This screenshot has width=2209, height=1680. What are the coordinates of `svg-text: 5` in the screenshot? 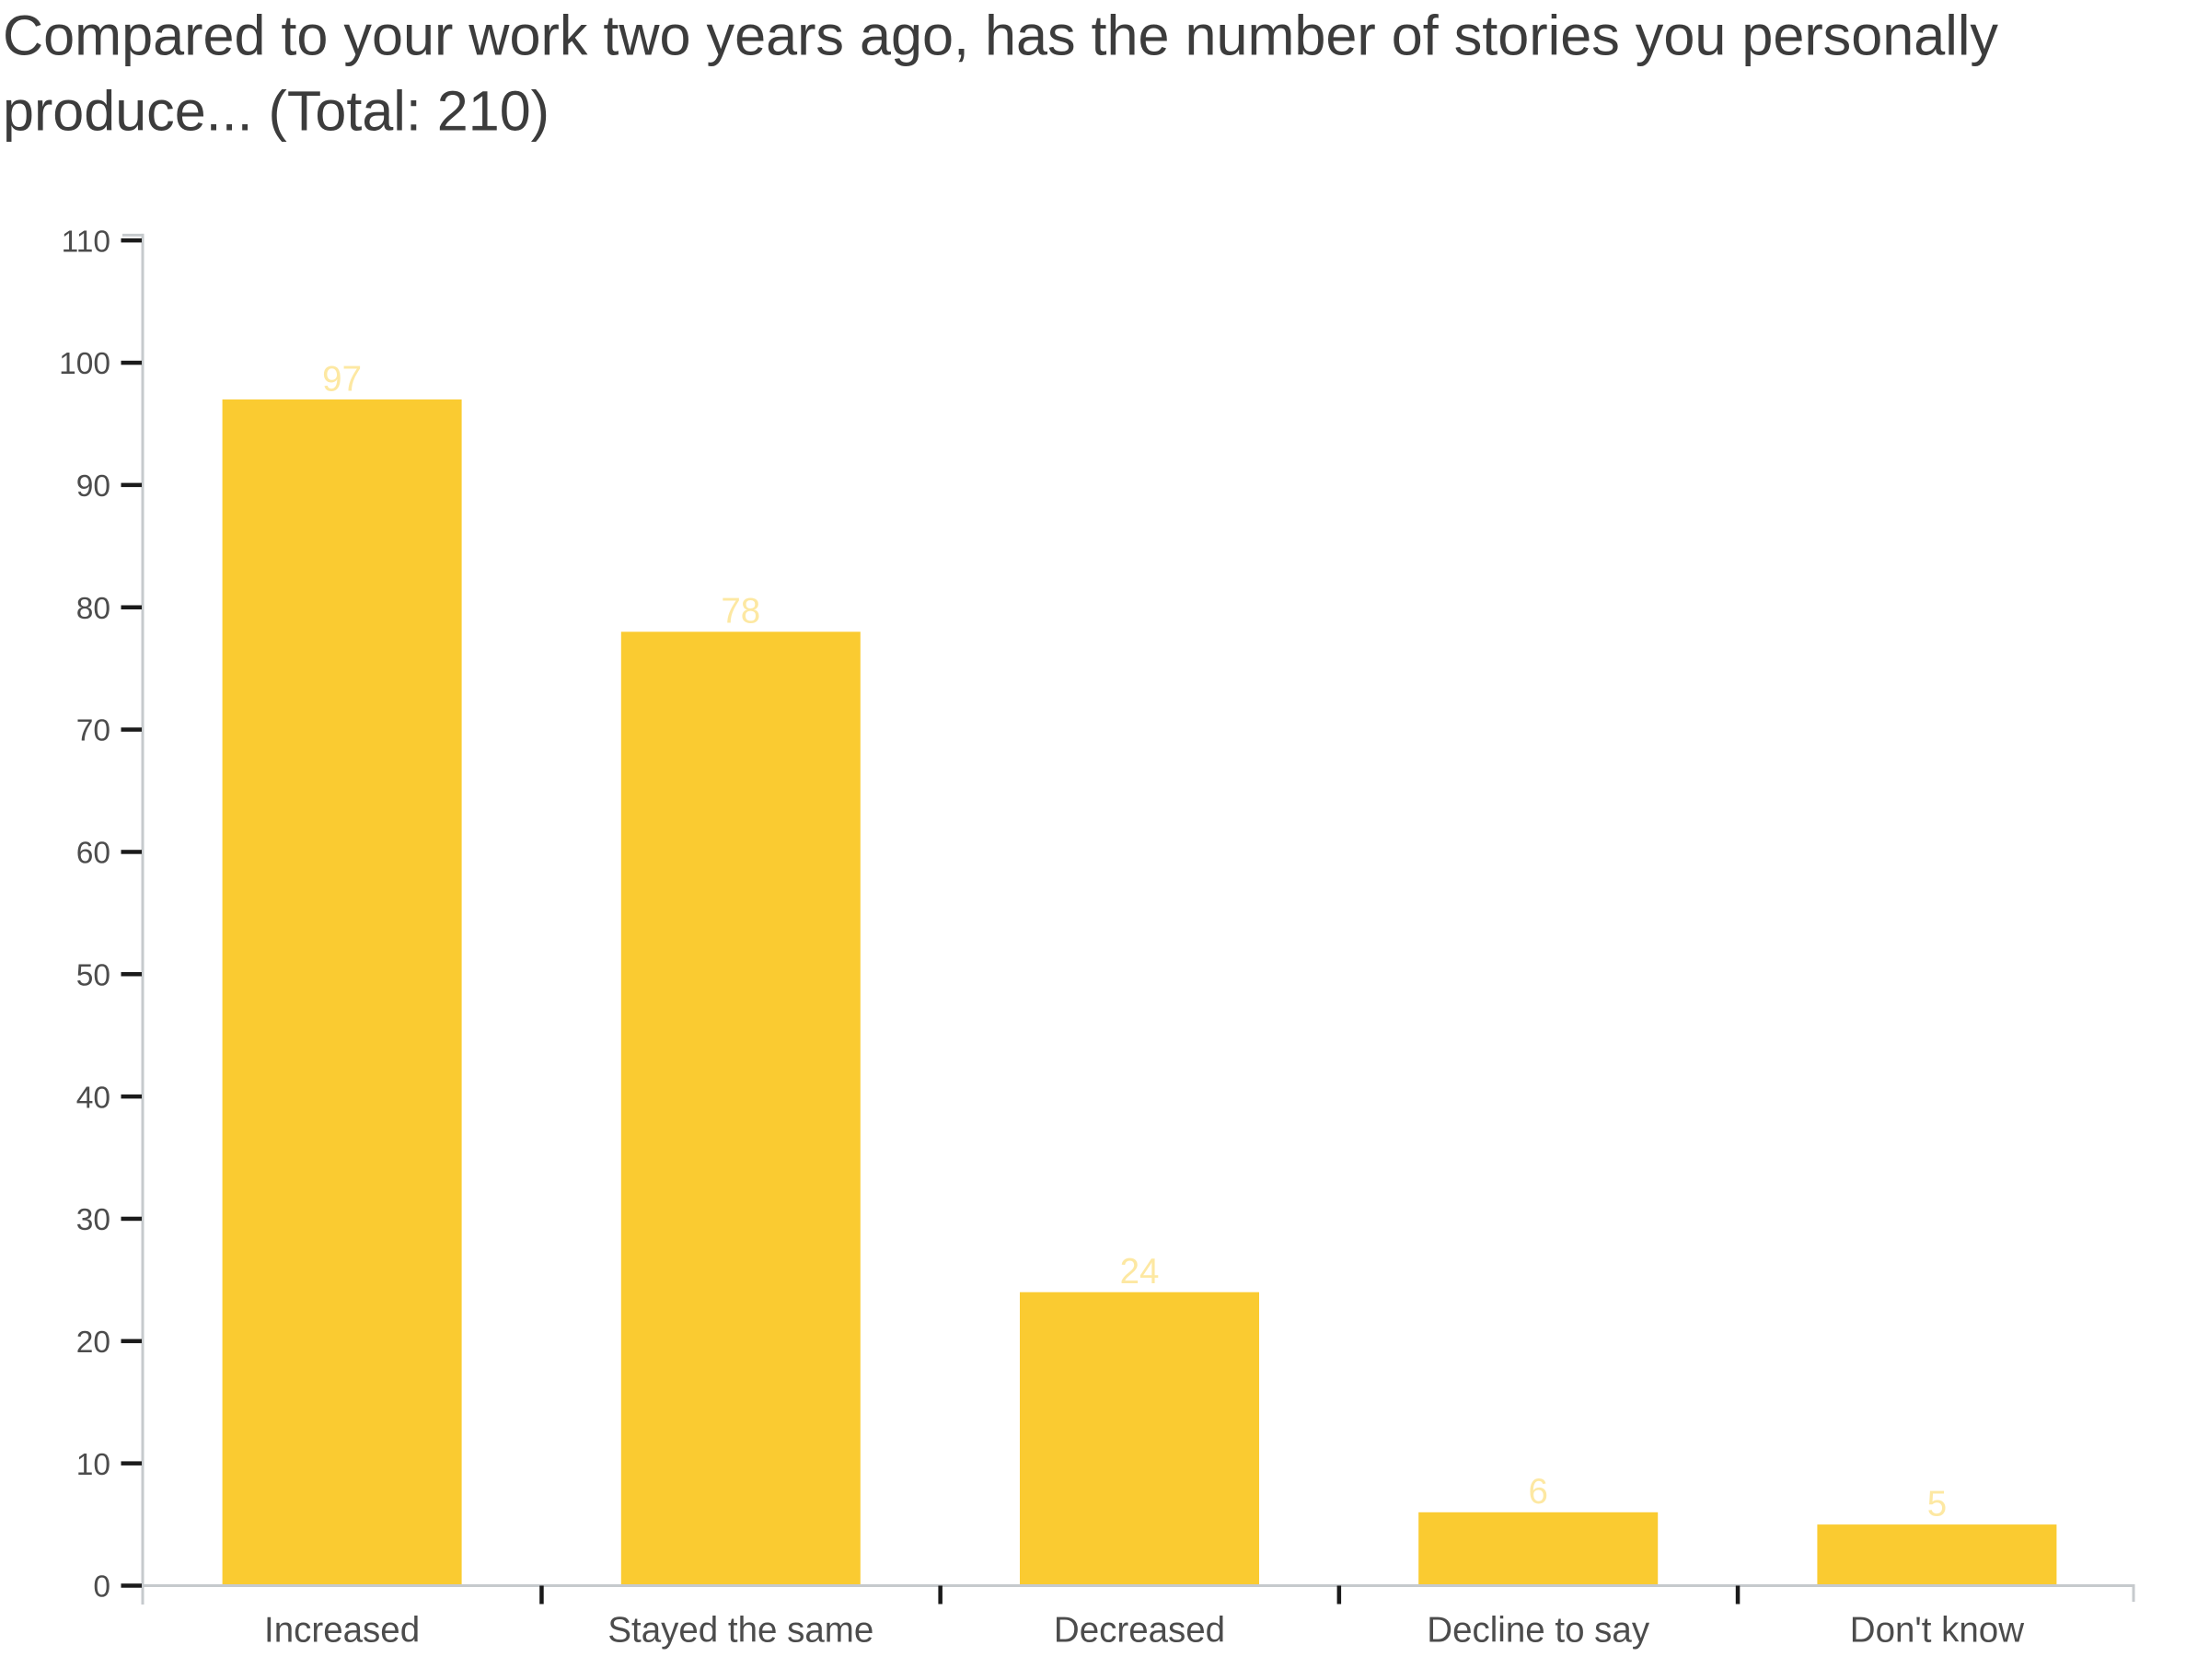 It's located at (1937, 1504).